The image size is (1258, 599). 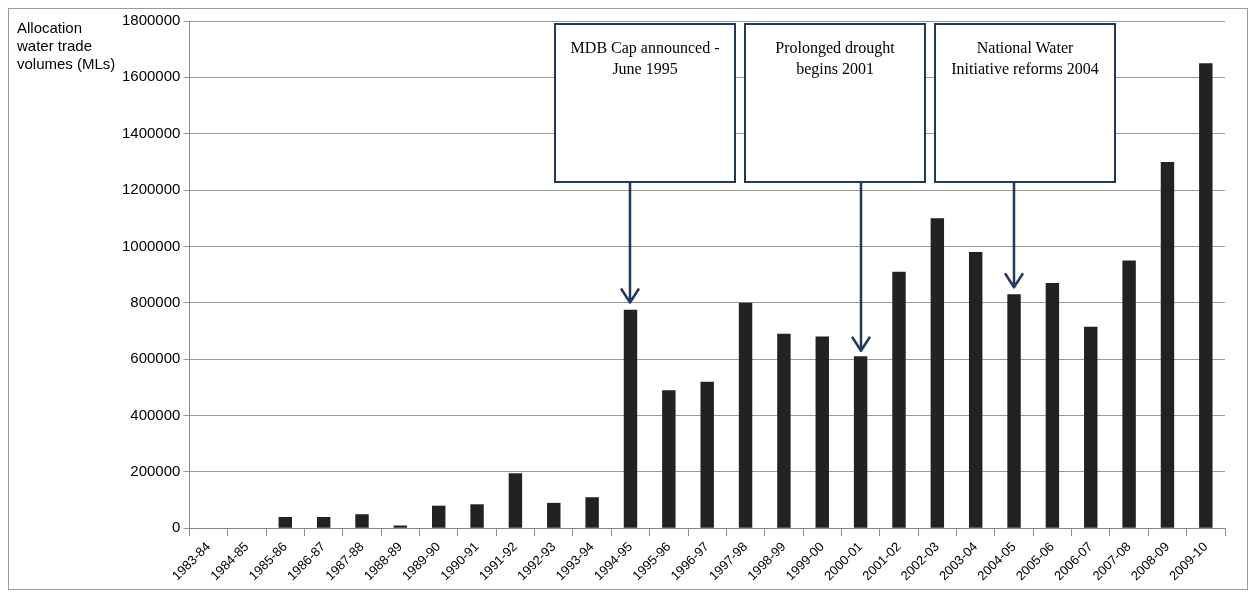 What do you see at coordinates (151, 76) in the screenshot?
I see `y-tick-label: 1600000` at bounding box center [151, 76].